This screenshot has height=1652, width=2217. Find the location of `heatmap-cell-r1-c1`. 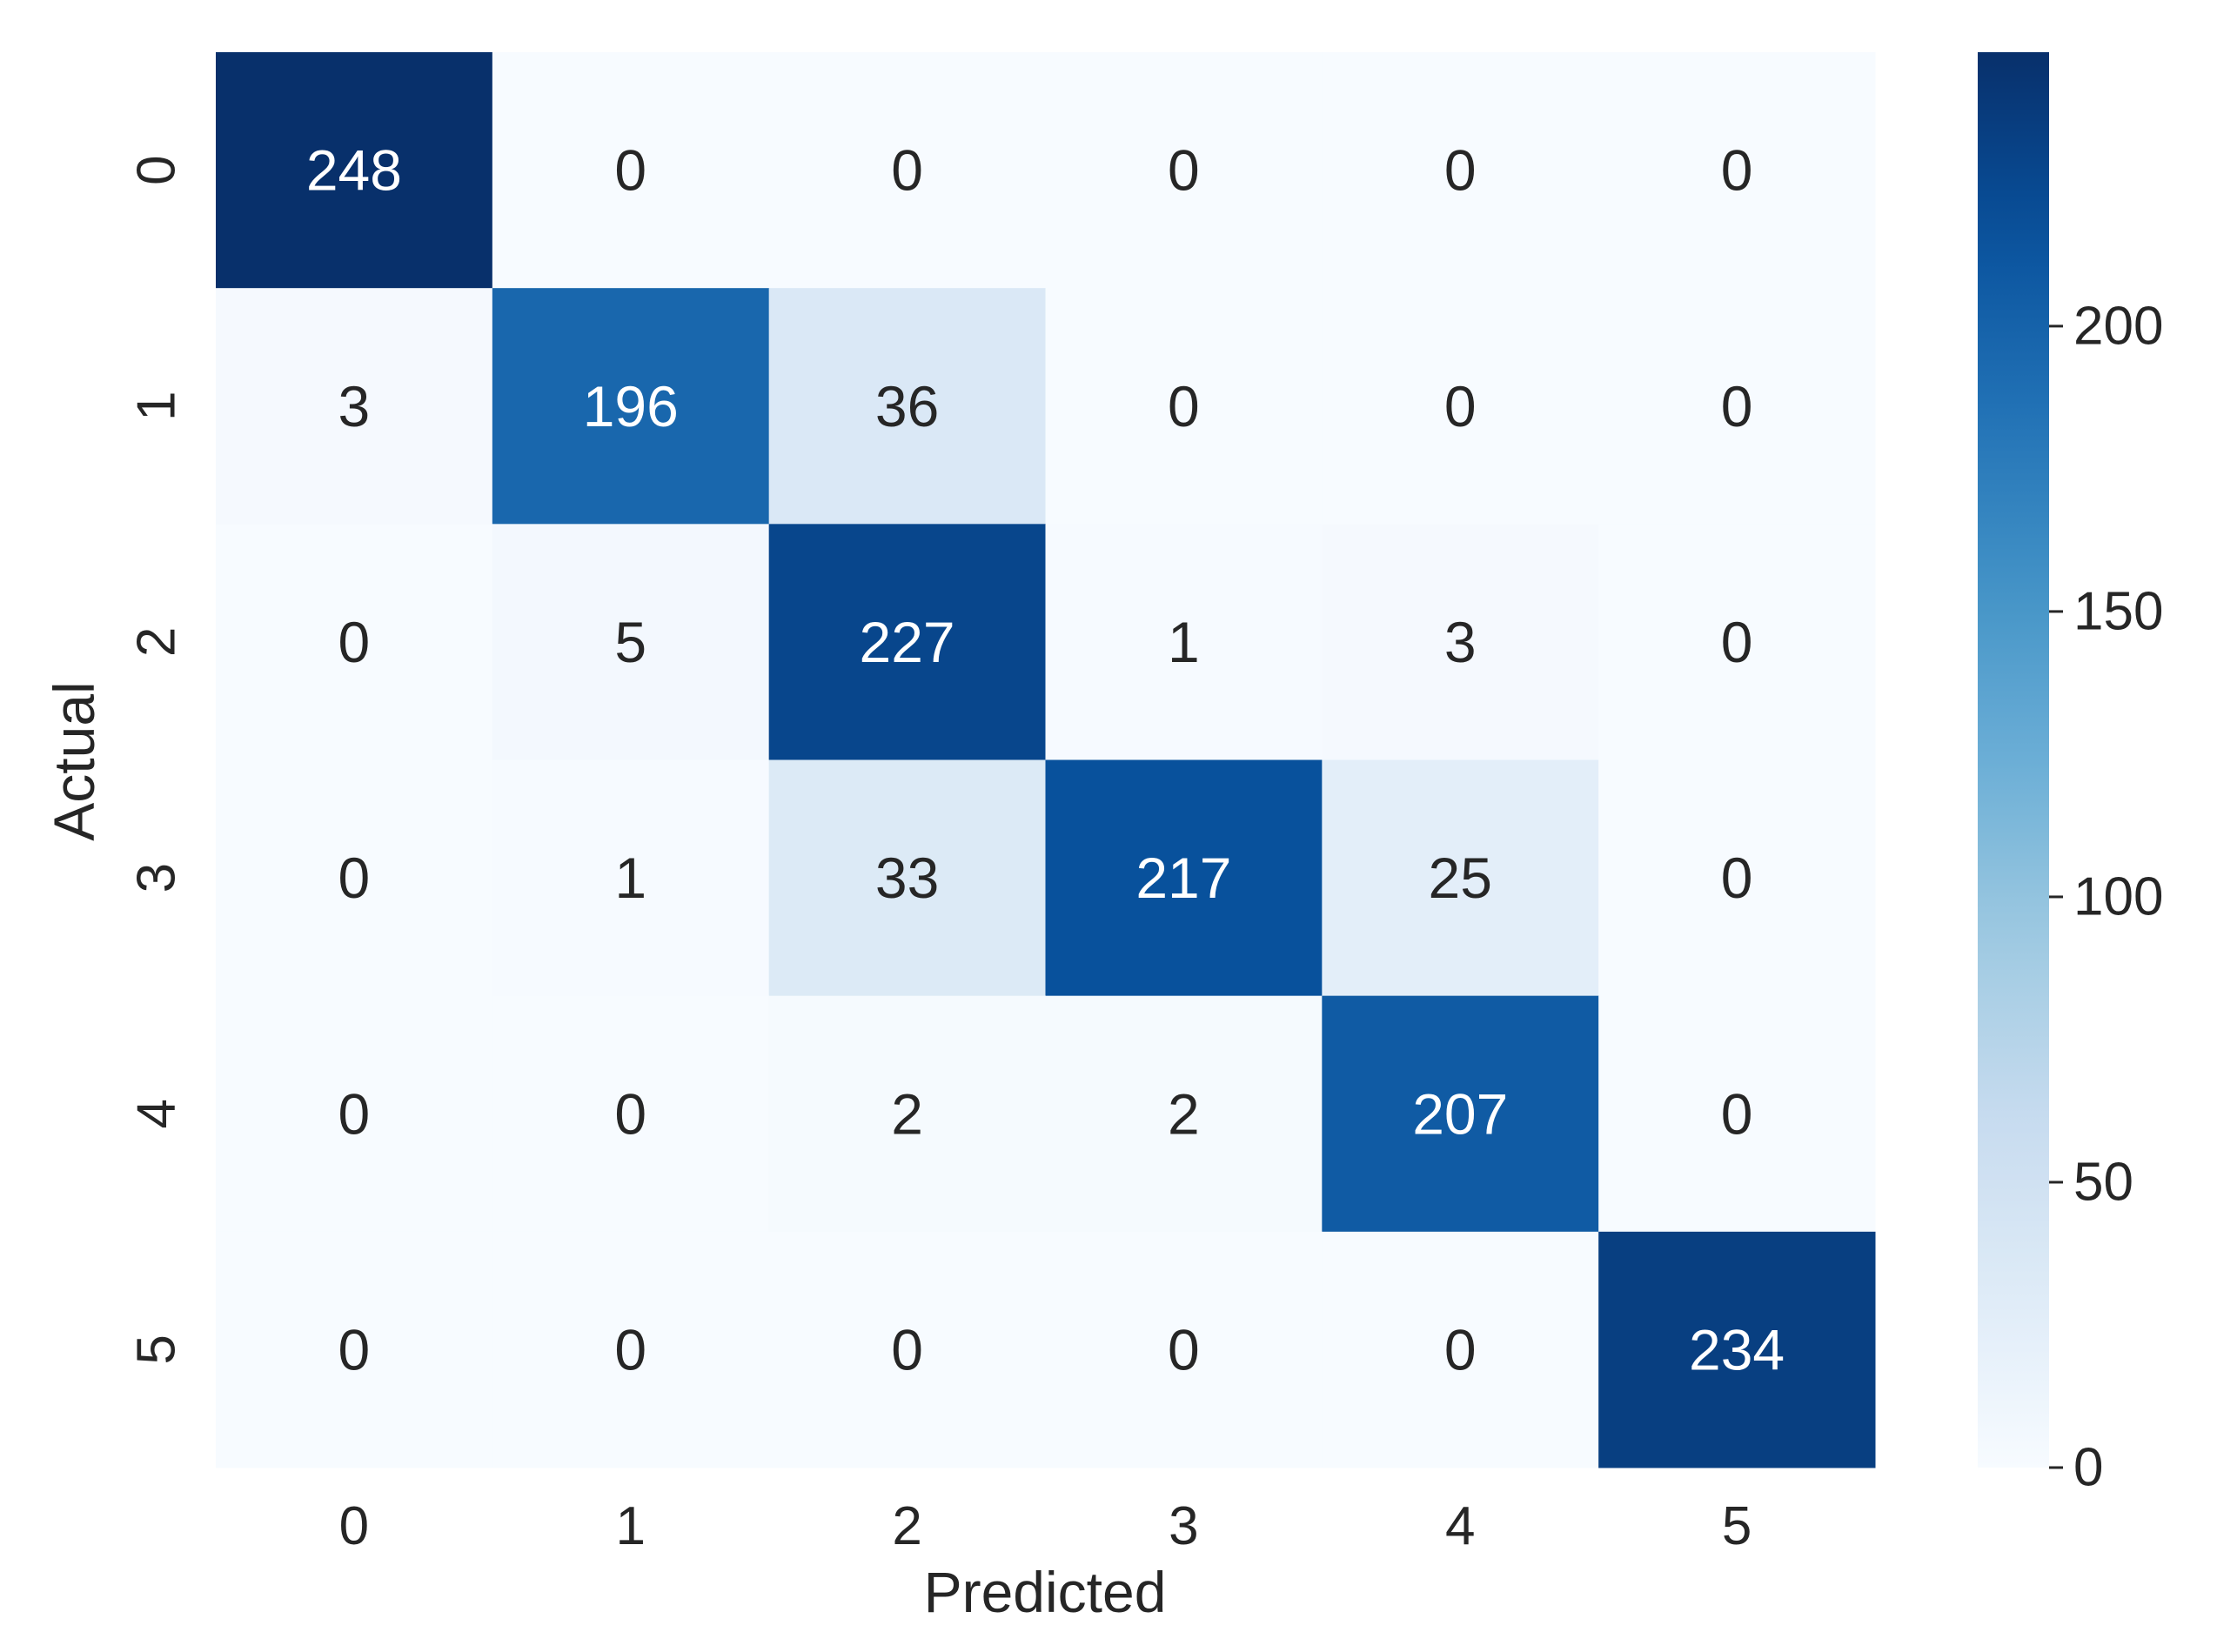

heatmap-cell-r1-c1 is located at coordinates (631, 406).